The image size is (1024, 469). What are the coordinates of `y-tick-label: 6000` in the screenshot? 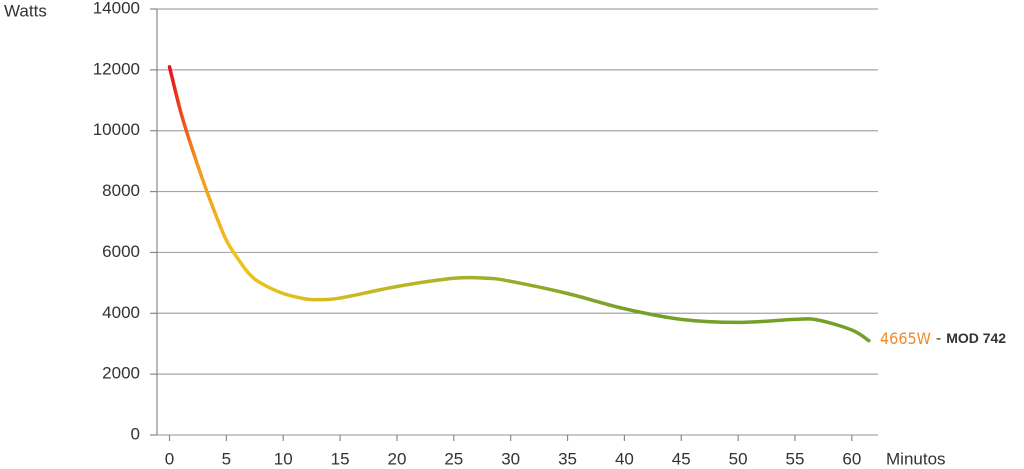 It's located at (121, 251).